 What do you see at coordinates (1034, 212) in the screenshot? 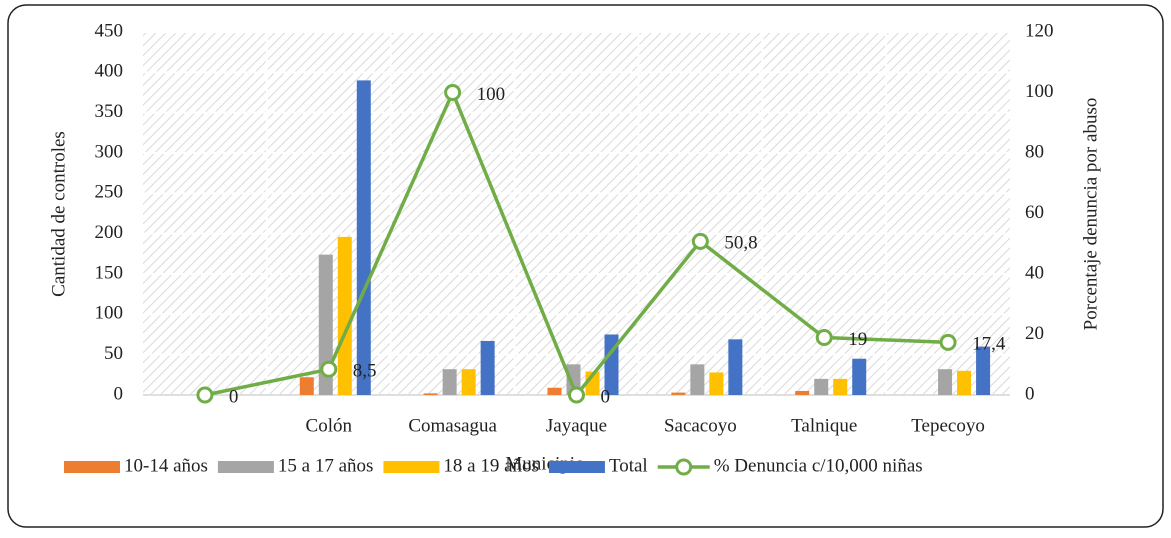
I see `y2-tick-label: 60` at bounding box center [1034, 212].